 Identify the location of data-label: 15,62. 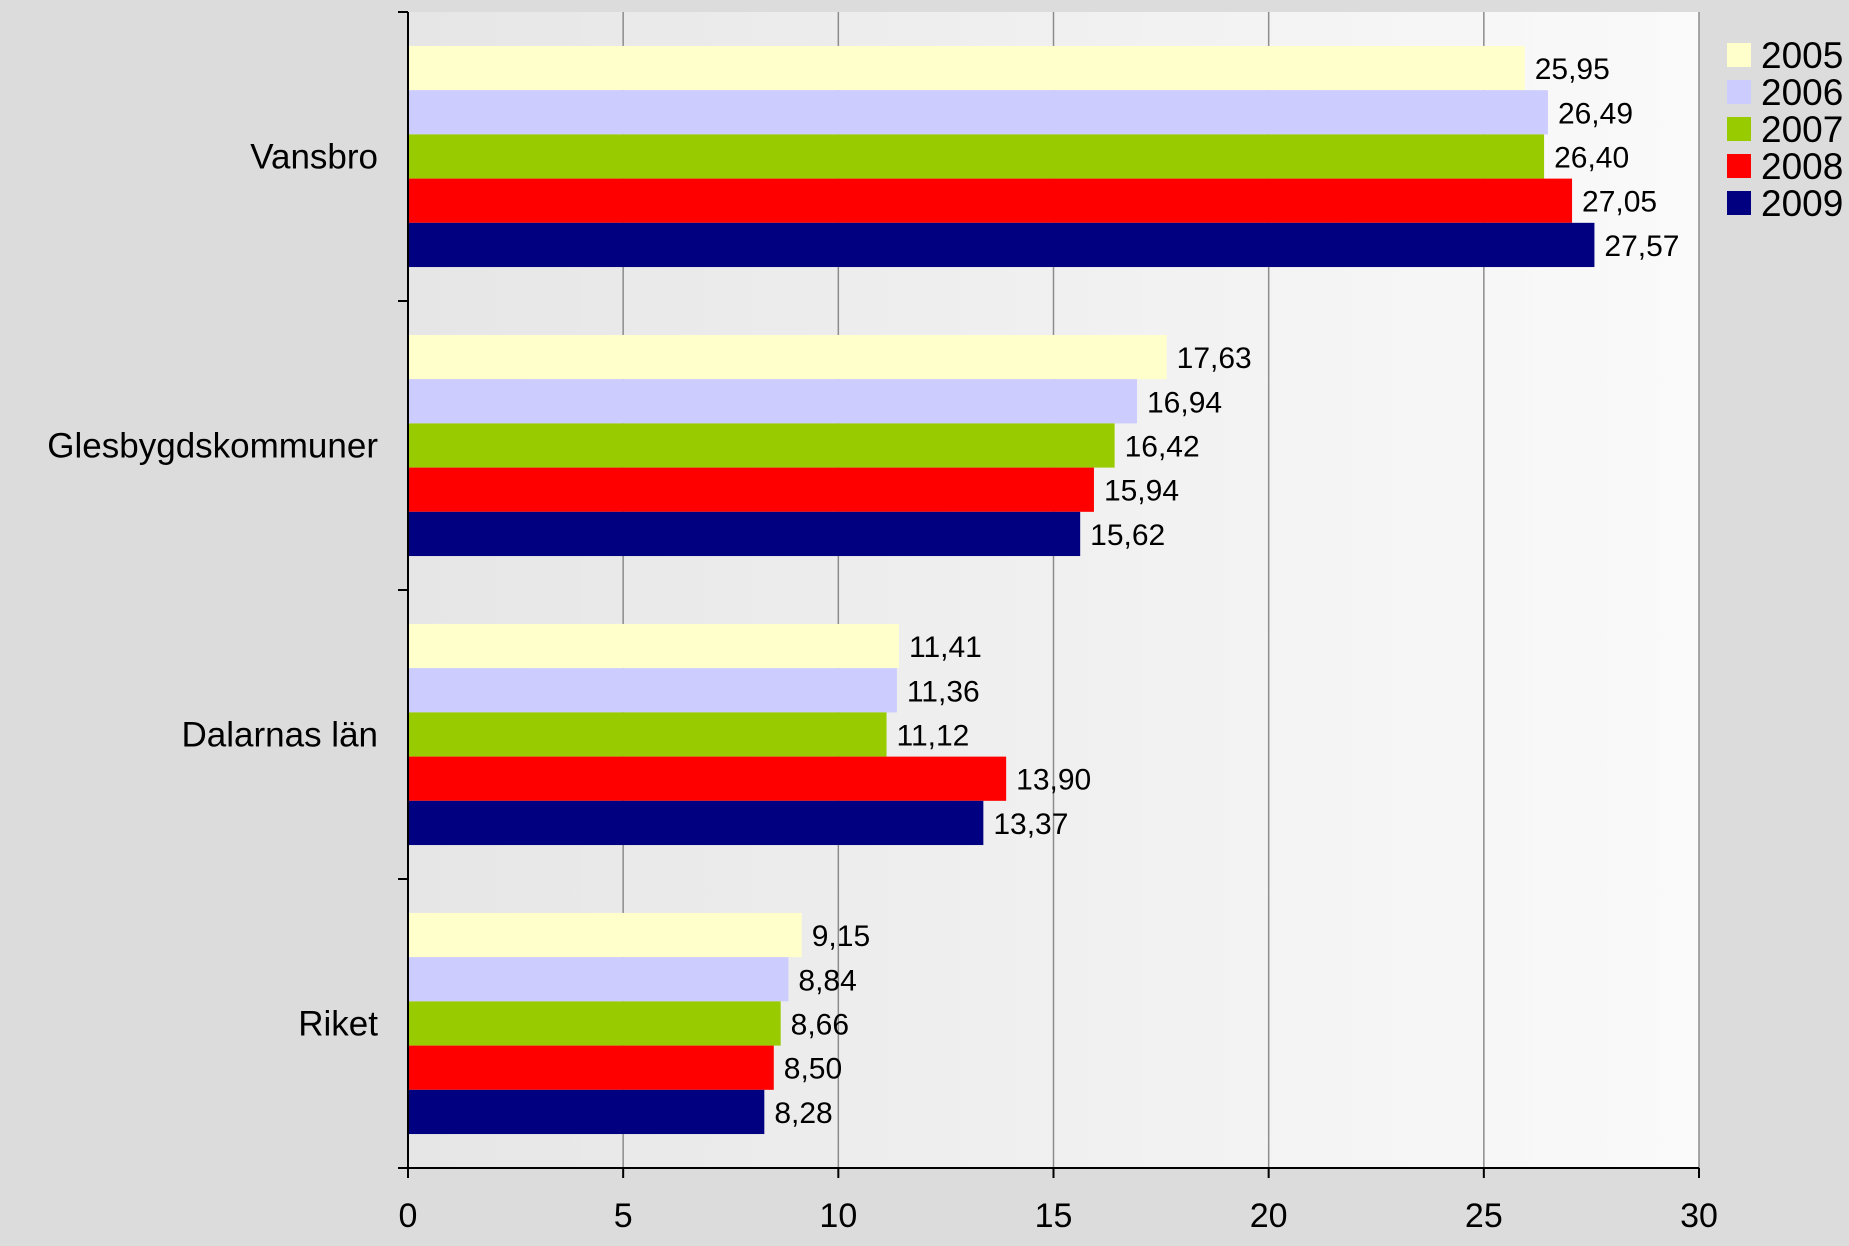
(1127, 535).